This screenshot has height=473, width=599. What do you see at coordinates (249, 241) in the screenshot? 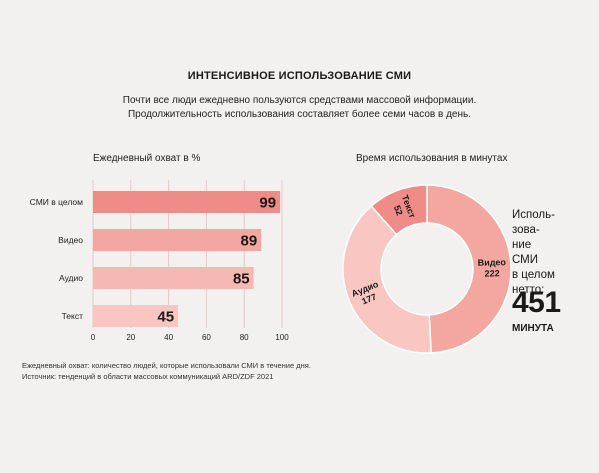
I see `value-label: 89` at bounding box center [249, 241].